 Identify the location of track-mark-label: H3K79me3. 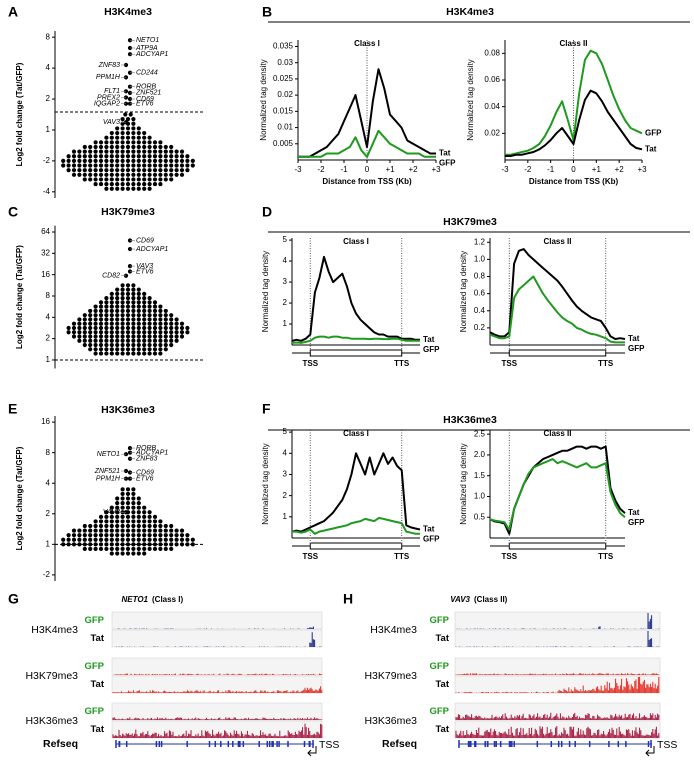
(390, 676).